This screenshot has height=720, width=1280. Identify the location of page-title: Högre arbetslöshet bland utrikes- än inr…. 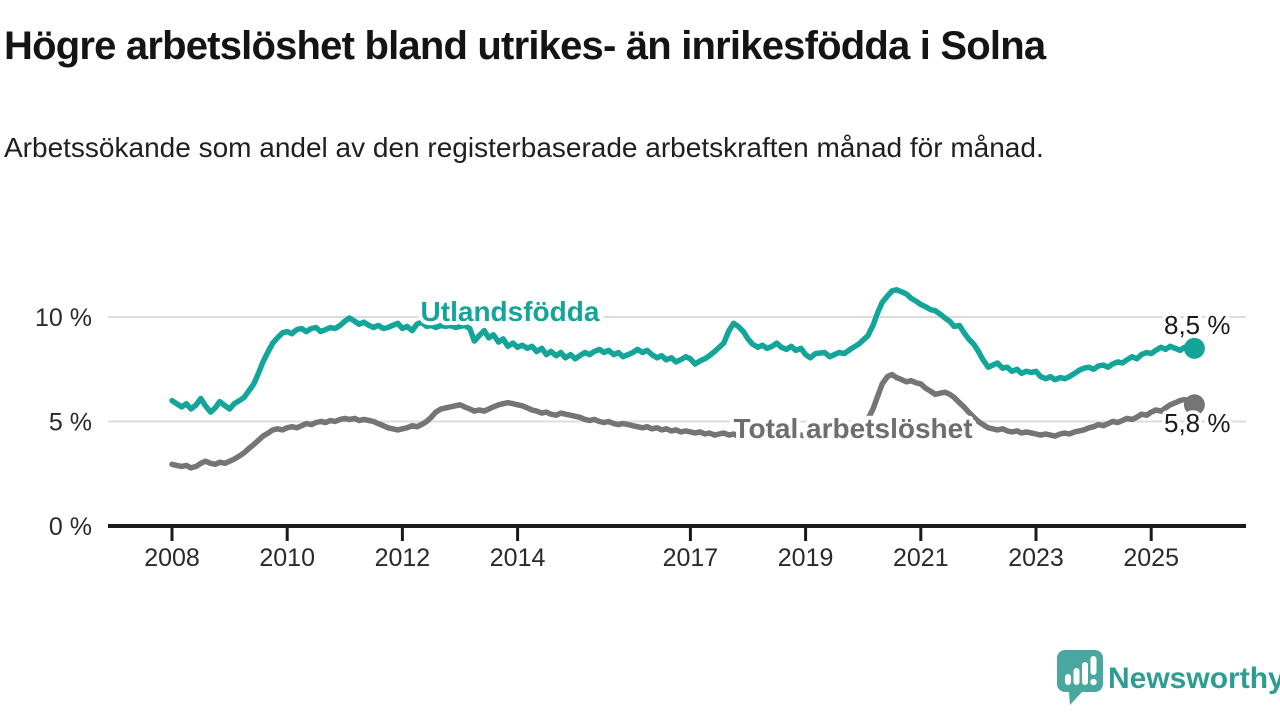
(525, 46).